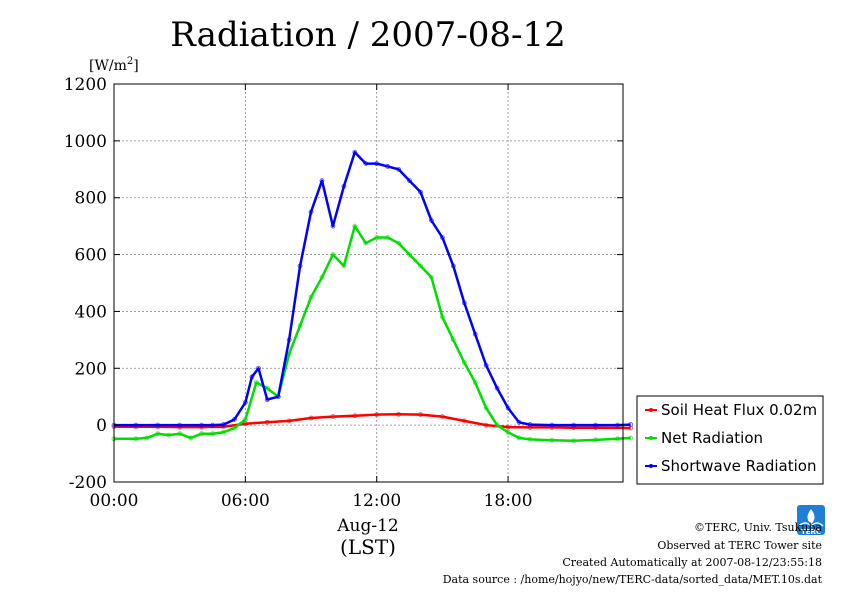  Describe the element at coordinates (130, 61) in the screenshot. I see `unit-superscript: 2` at that location.